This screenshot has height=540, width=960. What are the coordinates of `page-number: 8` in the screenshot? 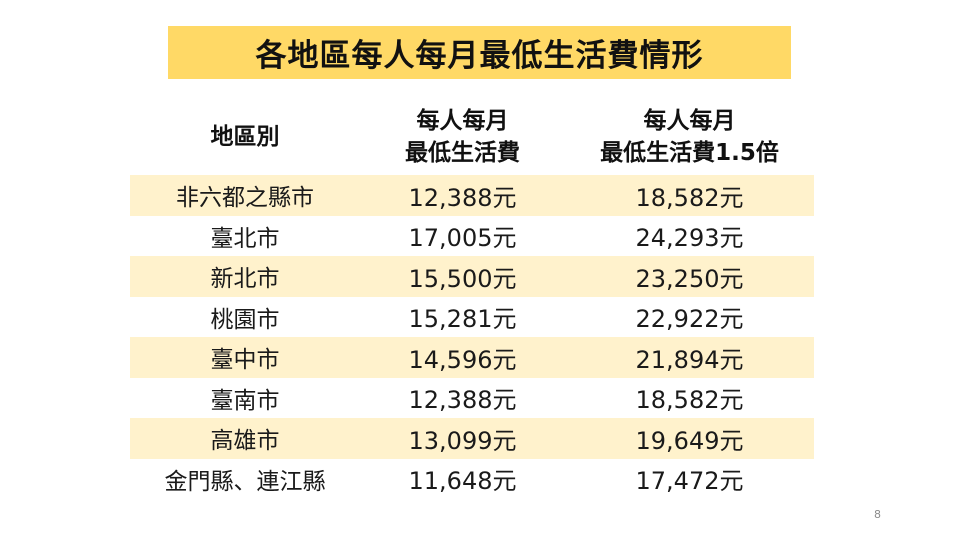 It's located at (877, 514).